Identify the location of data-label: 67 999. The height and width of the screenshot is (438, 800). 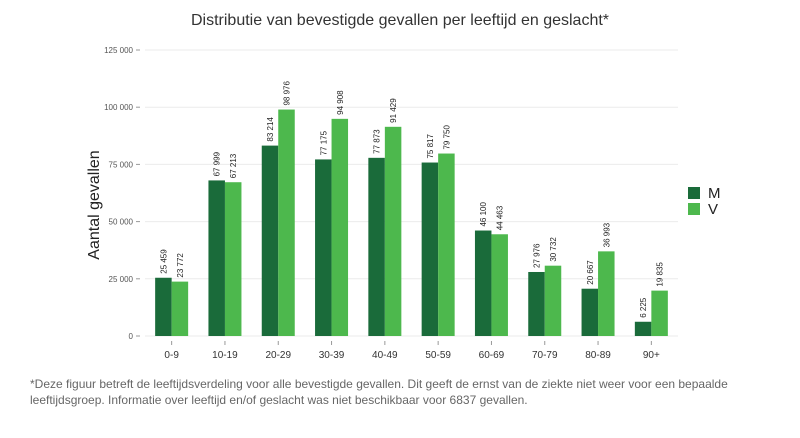
(217, 163).